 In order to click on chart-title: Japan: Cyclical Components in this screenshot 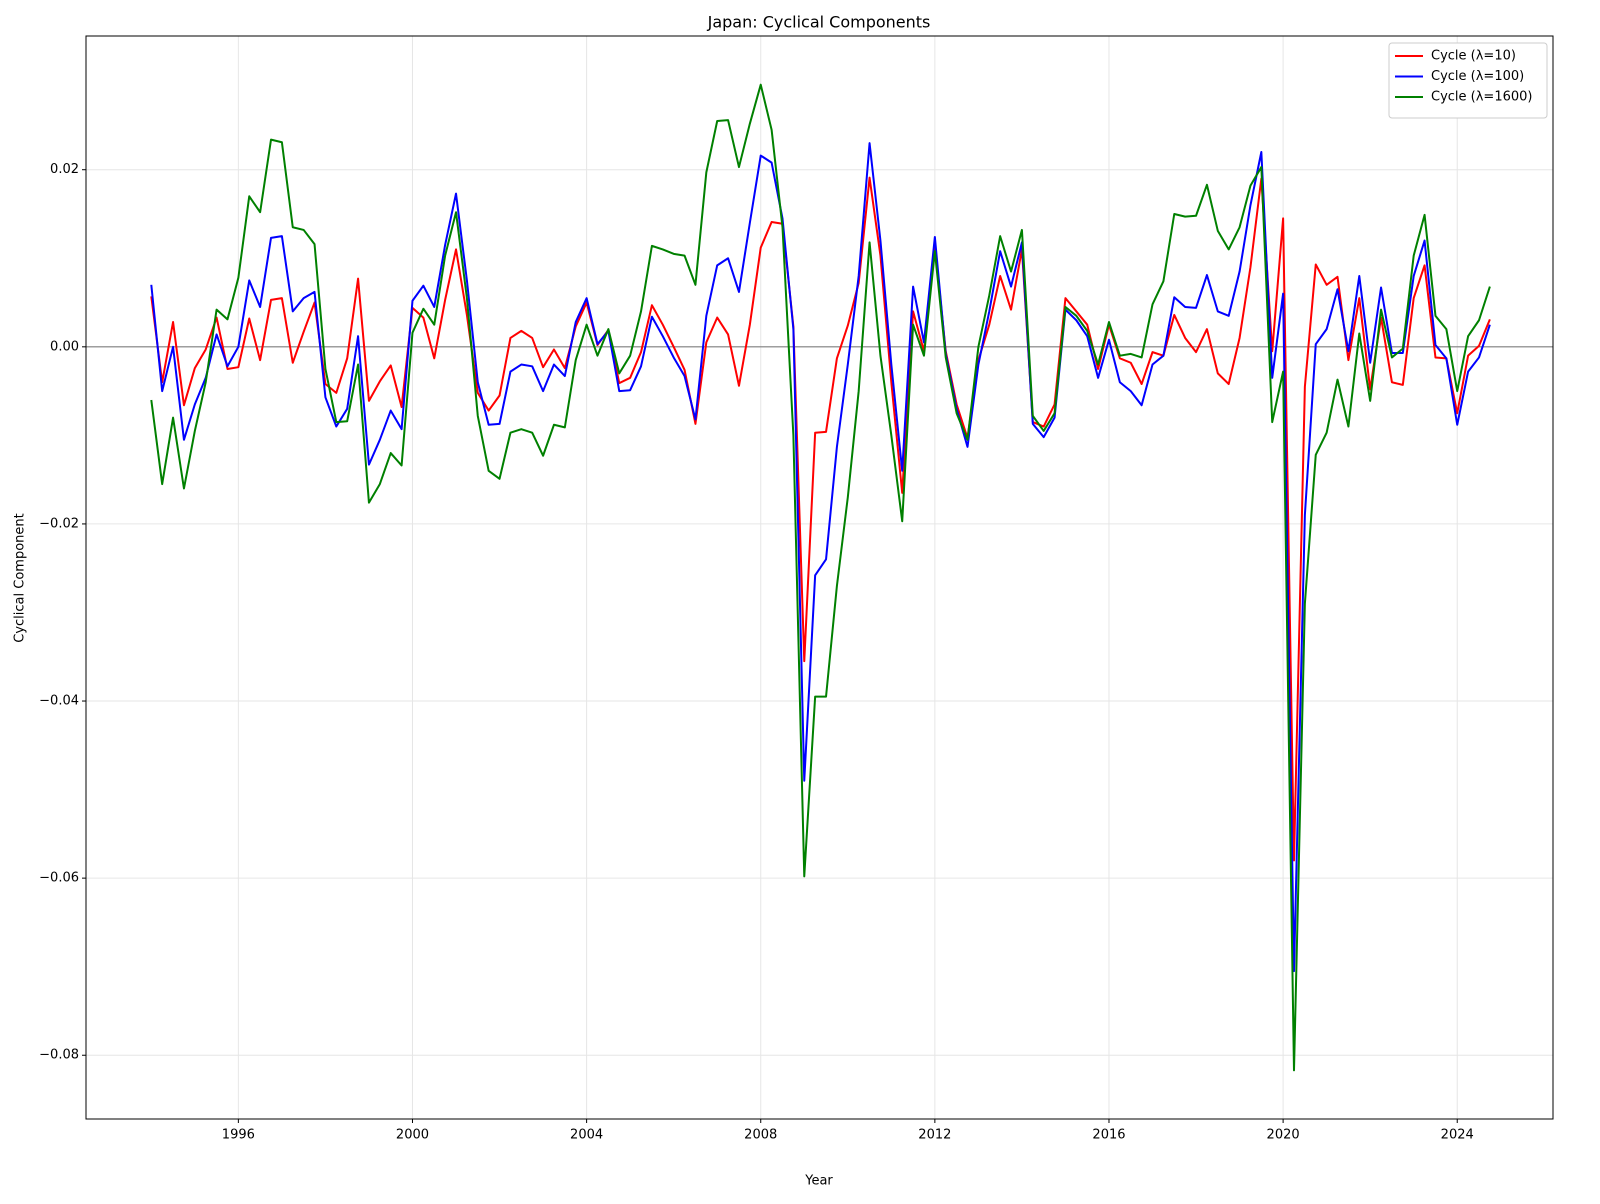, I will do `click(819, 22)`.